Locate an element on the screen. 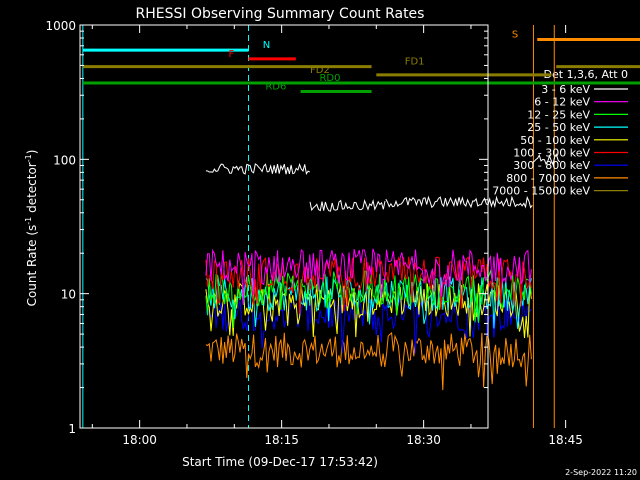  flag-label-s: S is located at coordinates (515, 34).